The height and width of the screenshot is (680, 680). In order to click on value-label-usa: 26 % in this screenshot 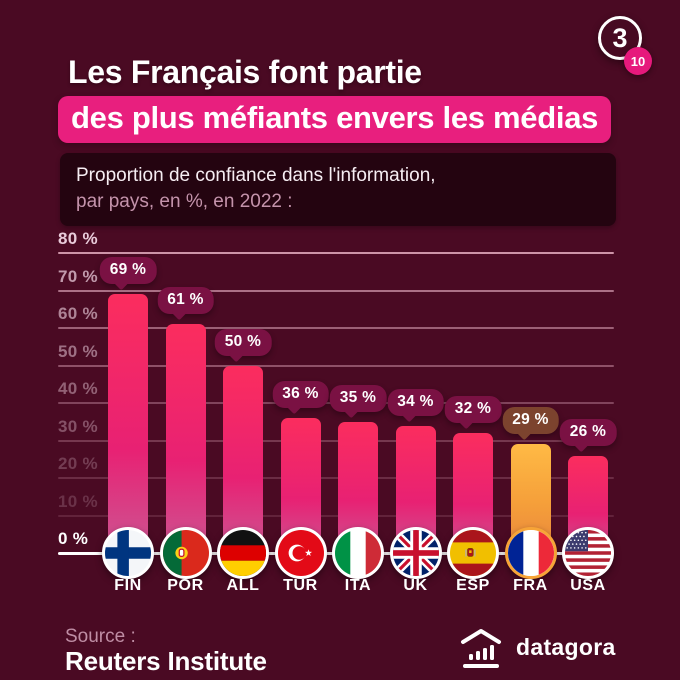, I will do `click(588, 431)`.